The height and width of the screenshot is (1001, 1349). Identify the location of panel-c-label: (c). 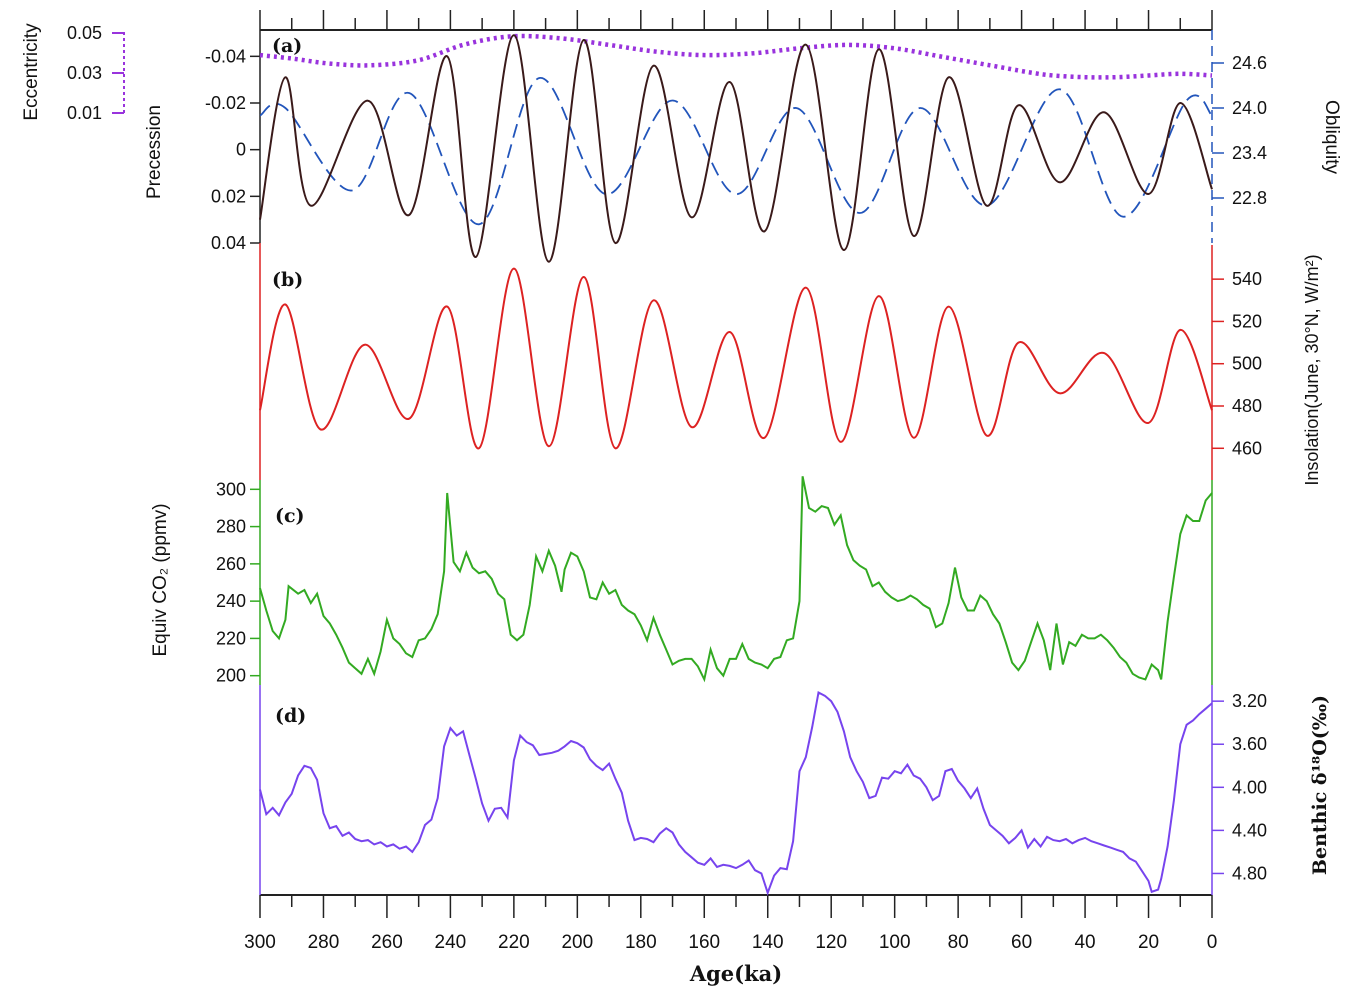
(290, 516).